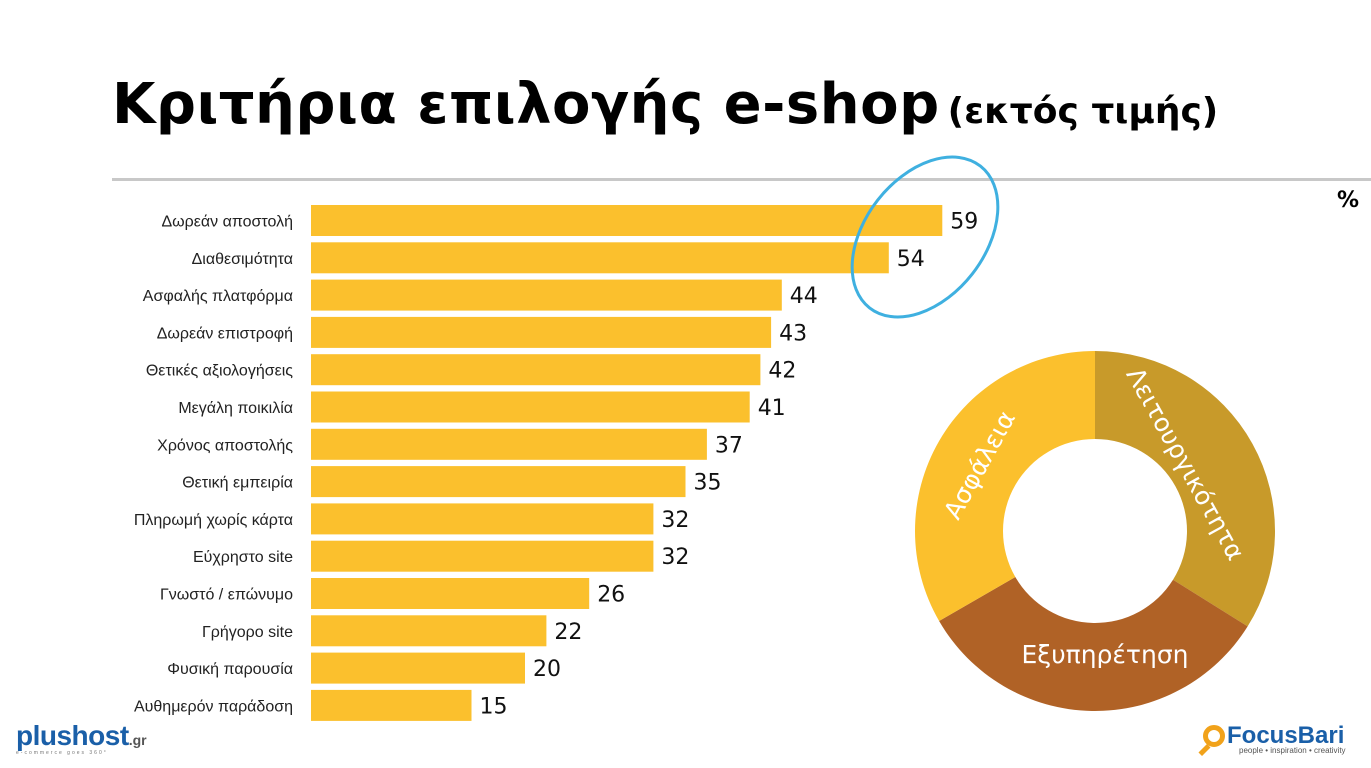 This screenshot has width=1371, height=768. Describe the element at coordinates (793, 333) in the screenshot. I see `value-label: 43` at that location.